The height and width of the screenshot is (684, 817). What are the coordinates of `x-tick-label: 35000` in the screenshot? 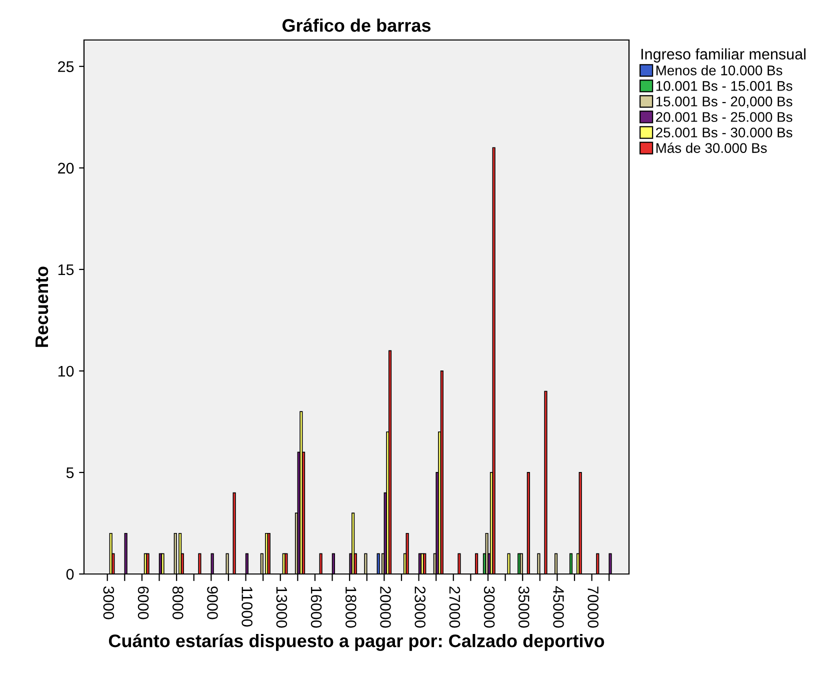 It's located at (524, 607).